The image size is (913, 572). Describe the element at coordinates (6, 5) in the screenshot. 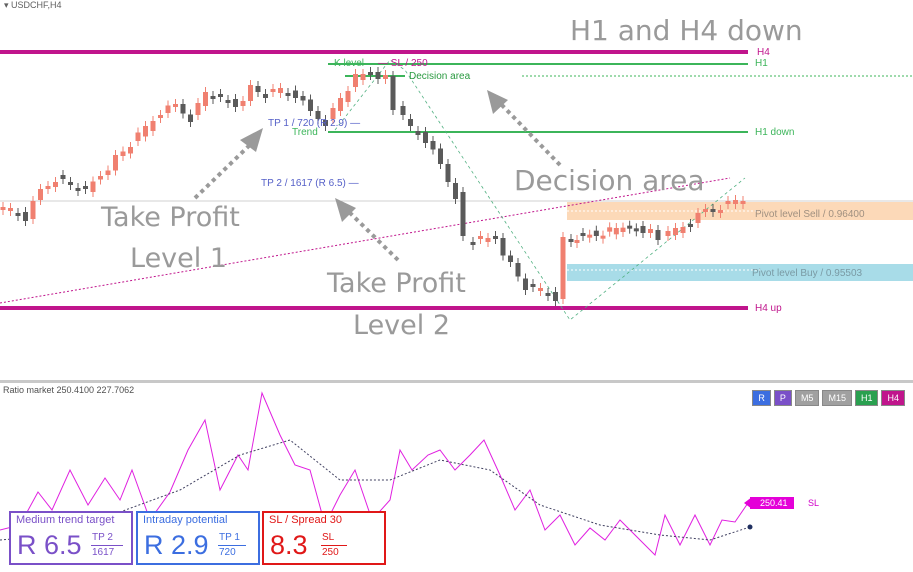

I see `dropdown-triangle-icon: ▾` at that location.